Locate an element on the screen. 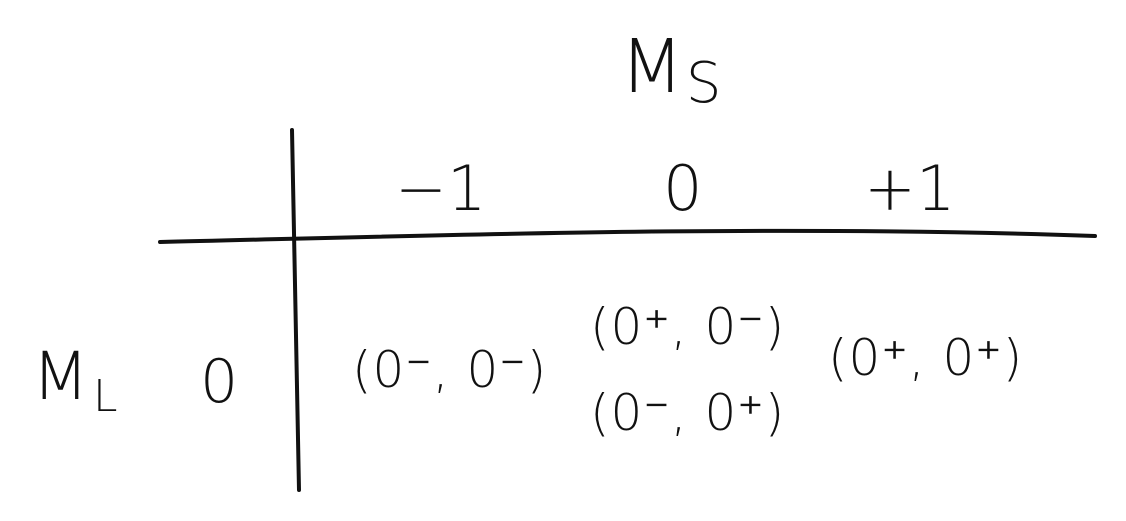 This screenshot has width=1126, height=521. vertical-rule is located at coordinates (295, 310).